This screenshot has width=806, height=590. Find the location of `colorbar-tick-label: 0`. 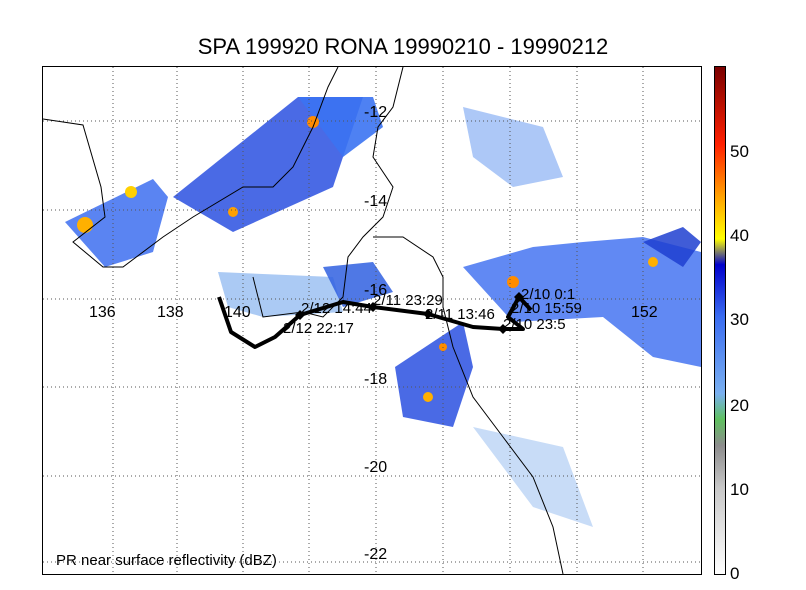

colorbar-tick-label: 0 is located at coordinates (735, 573).